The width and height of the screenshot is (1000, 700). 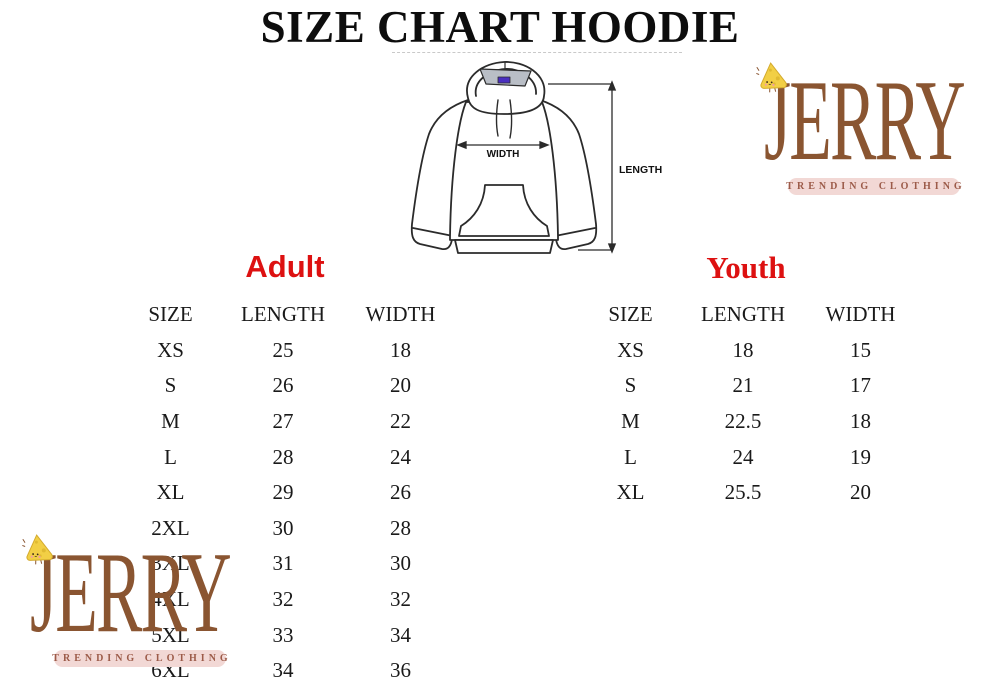 I want to click on length-cell: 25, so click(x=283, y=349).